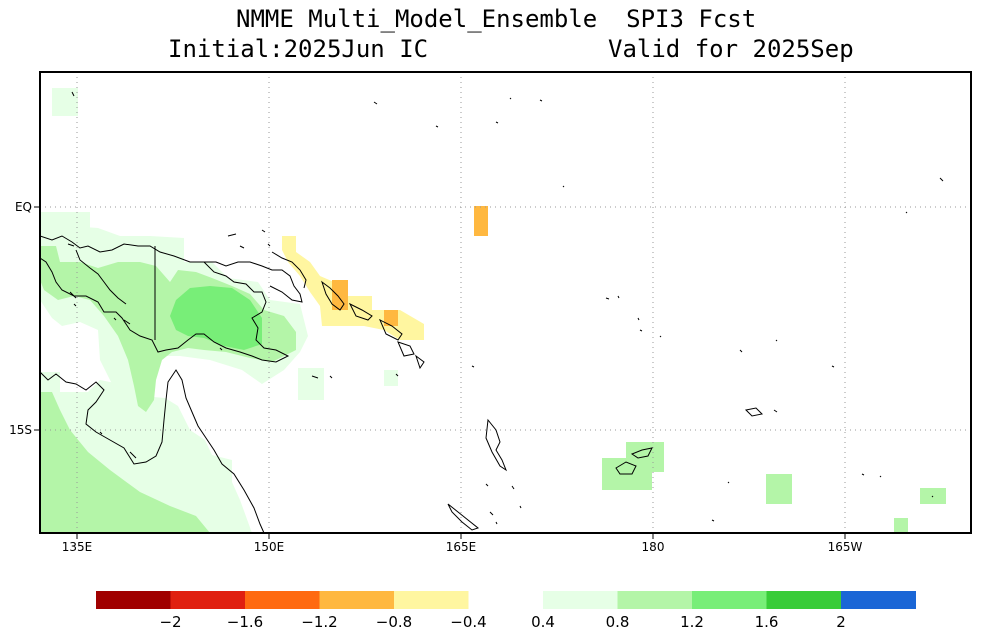  I want to click on valid-period-label: Valid for 2025Sep, so click(731, 49).